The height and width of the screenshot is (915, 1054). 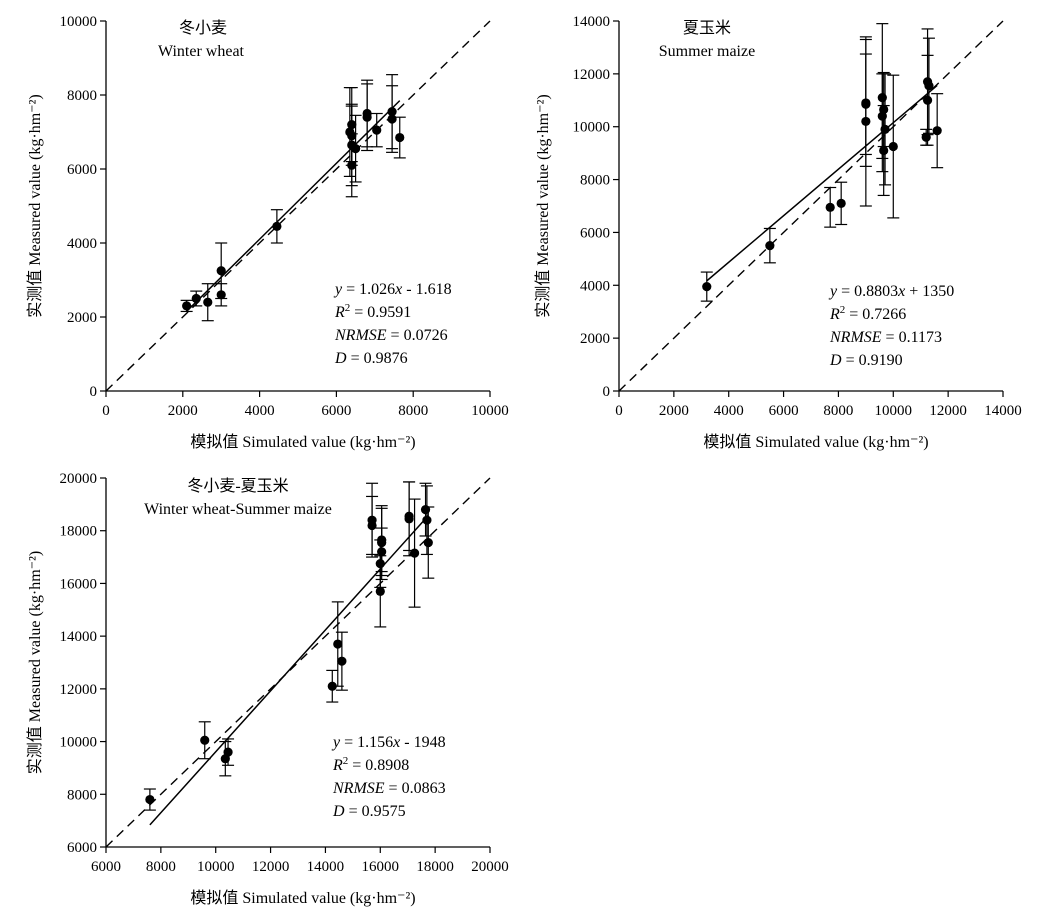 What do you see at coordinates (79, 532) in the screenshot?
I see `y-tick-label: 18000` at bounding box center [79, 532].